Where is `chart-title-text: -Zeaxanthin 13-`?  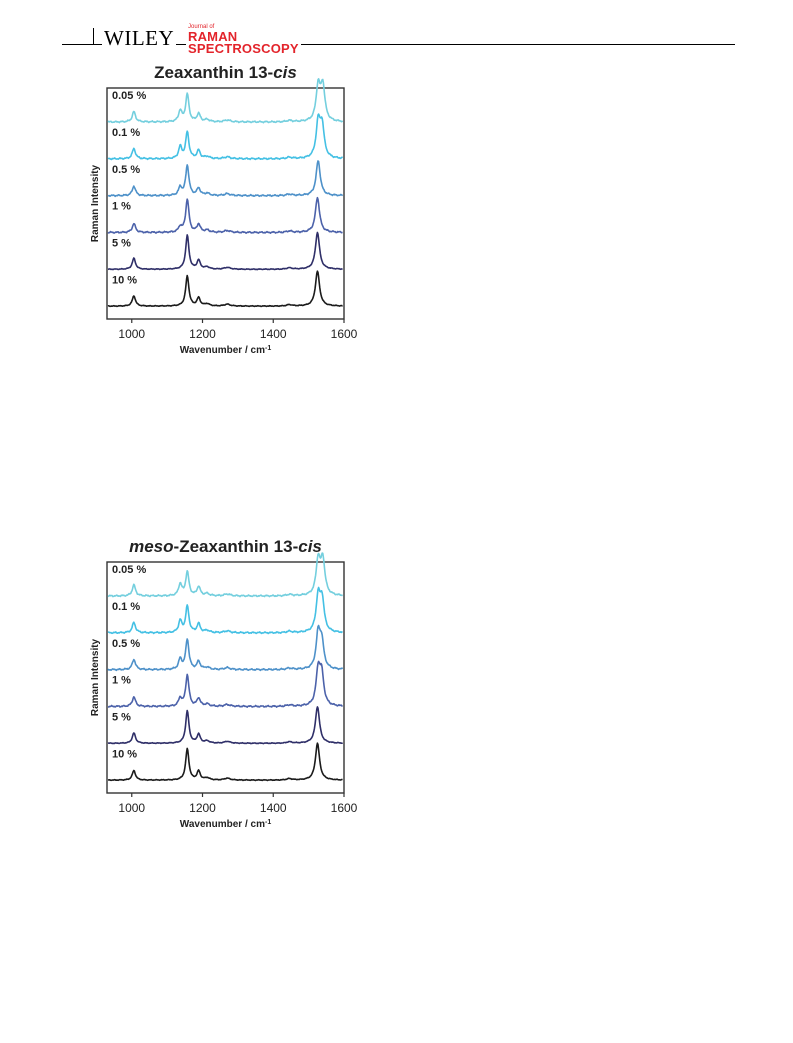
chart-title-text: -Zeaxanthin 13- is located at coordinates (236, 546).